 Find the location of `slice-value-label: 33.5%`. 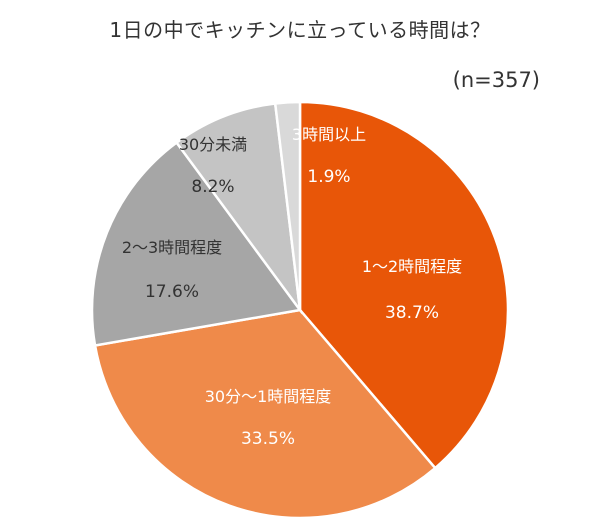

slice-value-label: 33.5% is located at coordinates (268, 439).